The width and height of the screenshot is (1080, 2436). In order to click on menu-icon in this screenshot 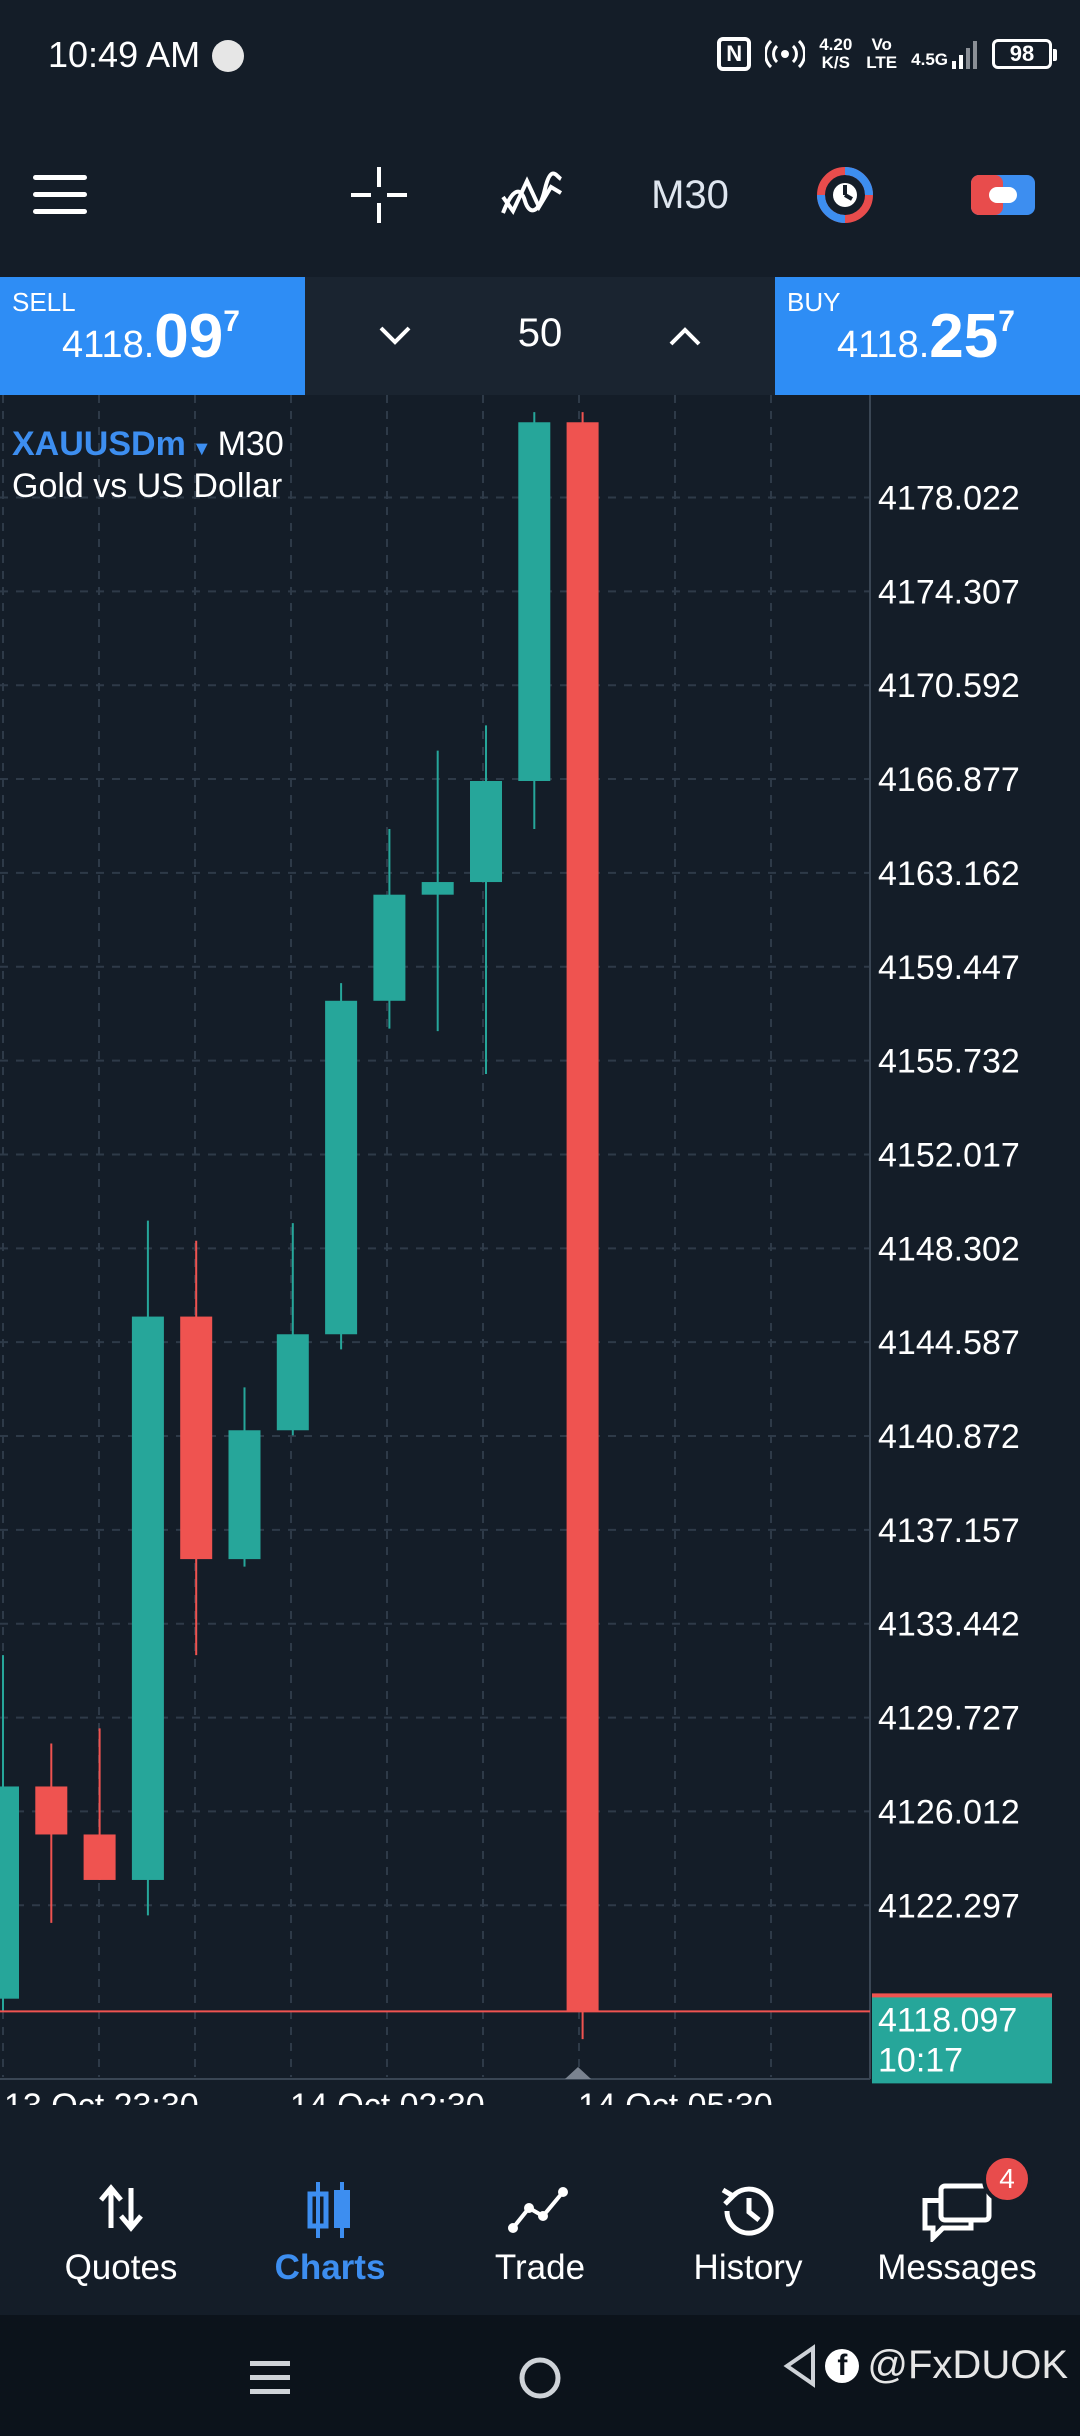, I will do `click(60, 195)`.